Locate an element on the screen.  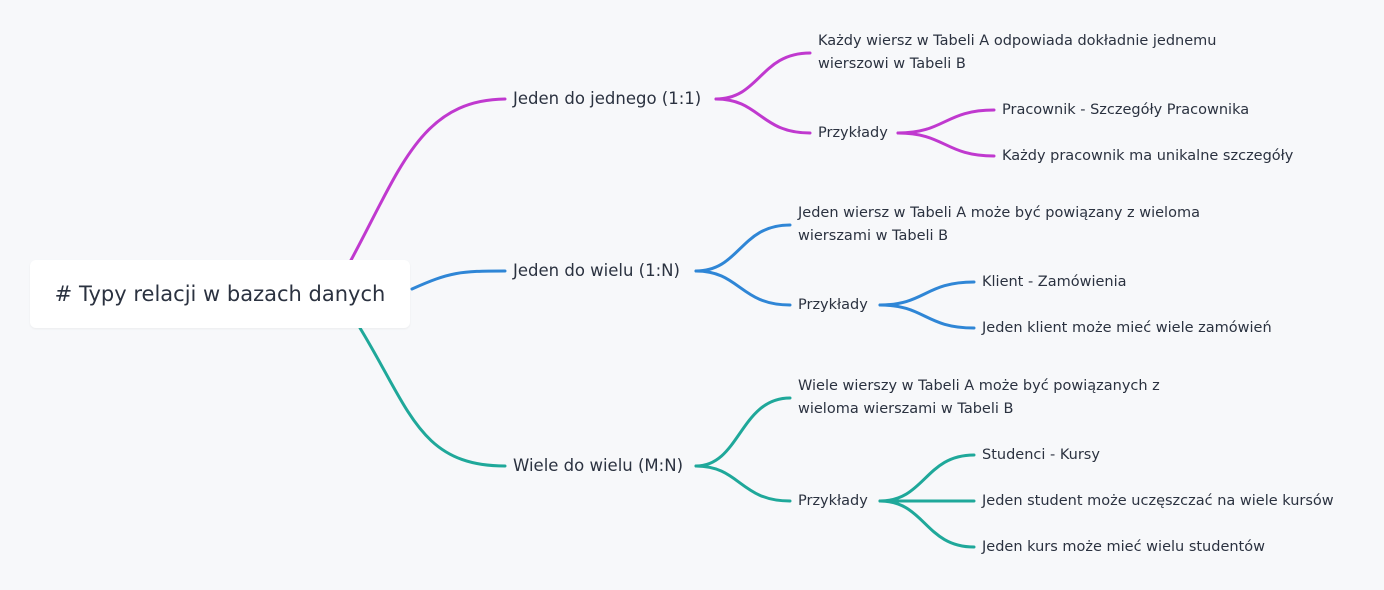
topic-one-to-one-label: Jeden do jednego (1:1) is located at coordinates (607, 98).